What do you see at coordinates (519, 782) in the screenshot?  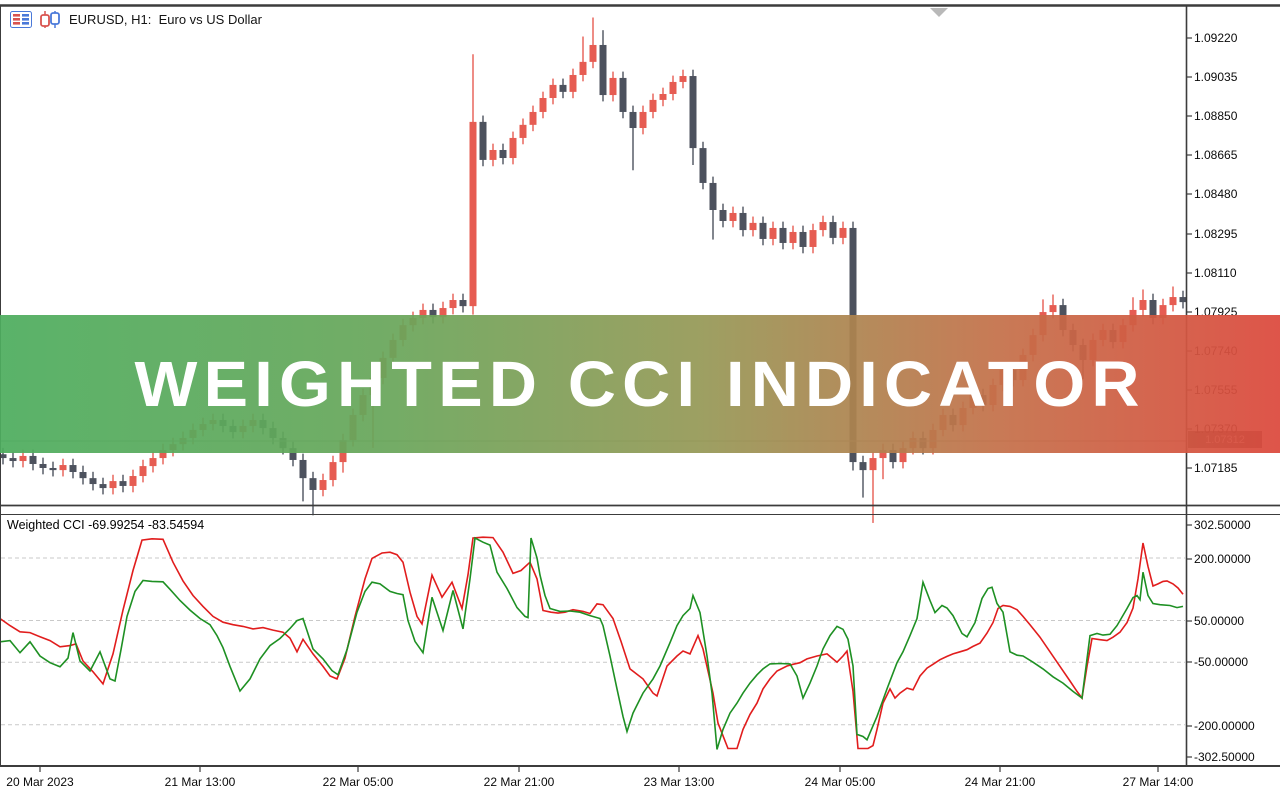 I see `time-axis-label: 22 Mar 21:00` at bounding box center [519, 782].